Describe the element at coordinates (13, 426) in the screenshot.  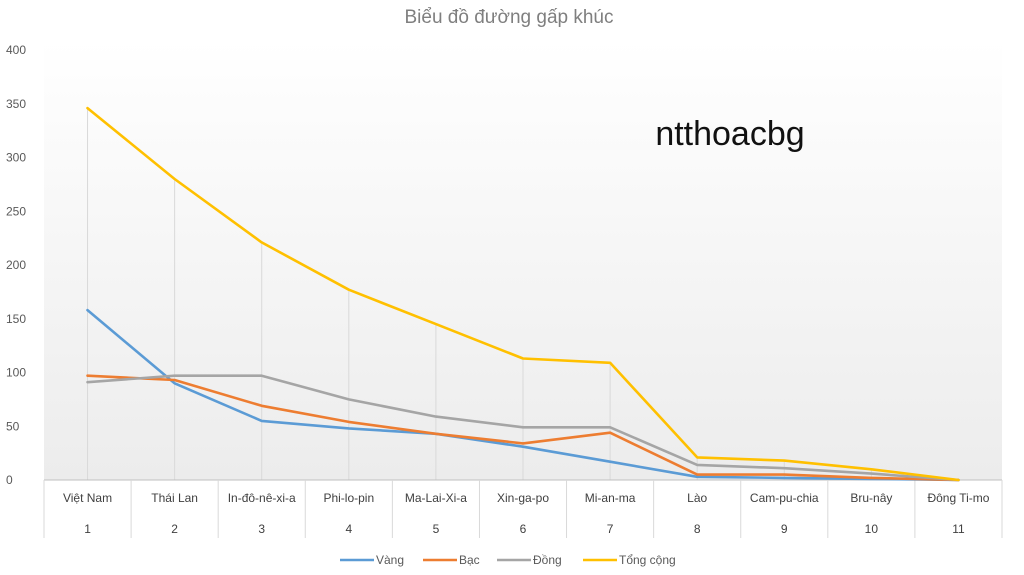
I see `y-tick-label: 50` at that location.